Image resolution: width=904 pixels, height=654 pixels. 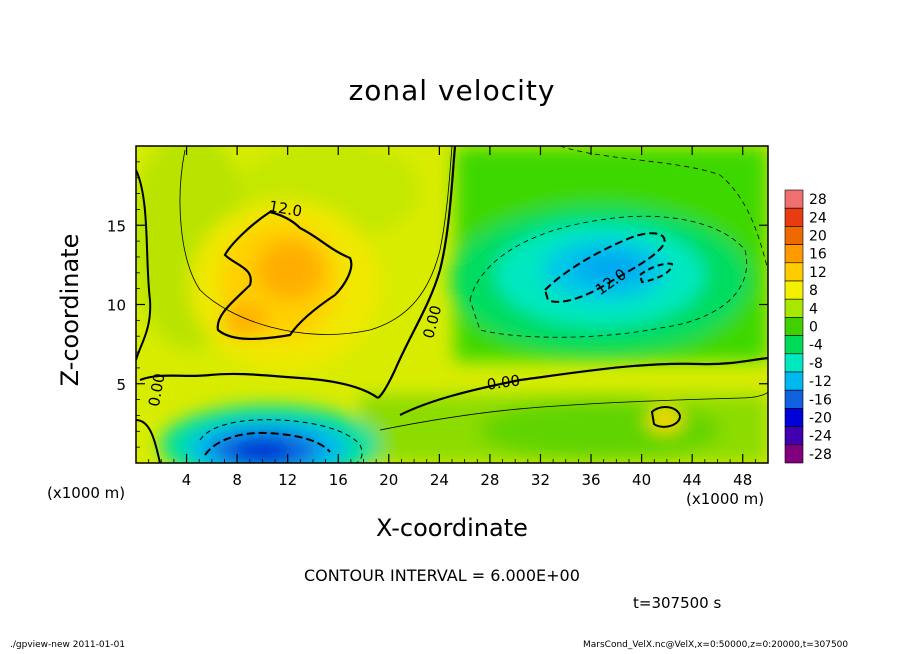 I want to click on x-tick-label: 24, so click(x=439, y=480).